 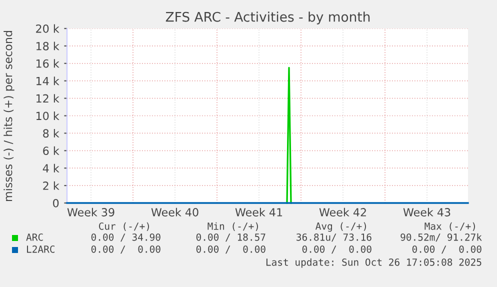 I want to click on text: 90.52m/ 91.27k, so click(x=441, y=237).